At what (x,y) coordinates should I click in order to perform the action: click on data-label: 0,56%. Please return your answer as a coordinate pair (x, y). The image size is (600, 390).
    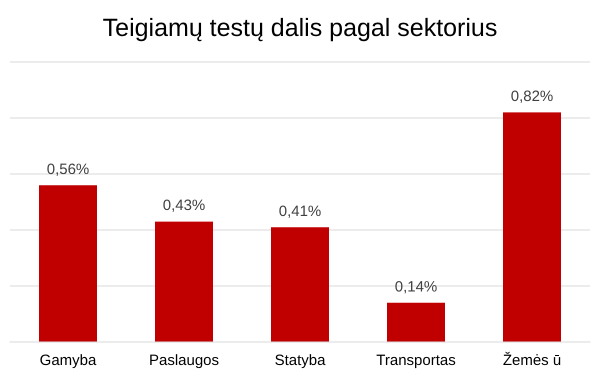
    Looking at the image, I should click on (68, 169).